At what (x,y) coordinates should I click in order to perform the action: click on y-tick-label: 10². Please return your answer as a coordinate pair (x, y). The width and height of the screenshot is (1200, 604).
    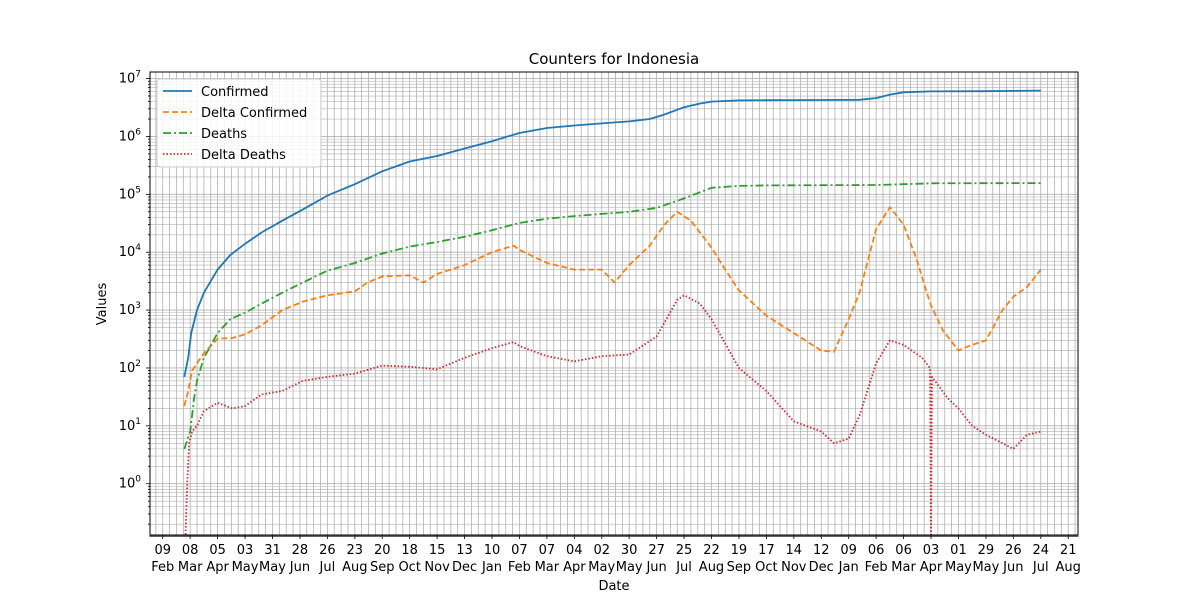
    Looking at the image, I should click on (130, 367).